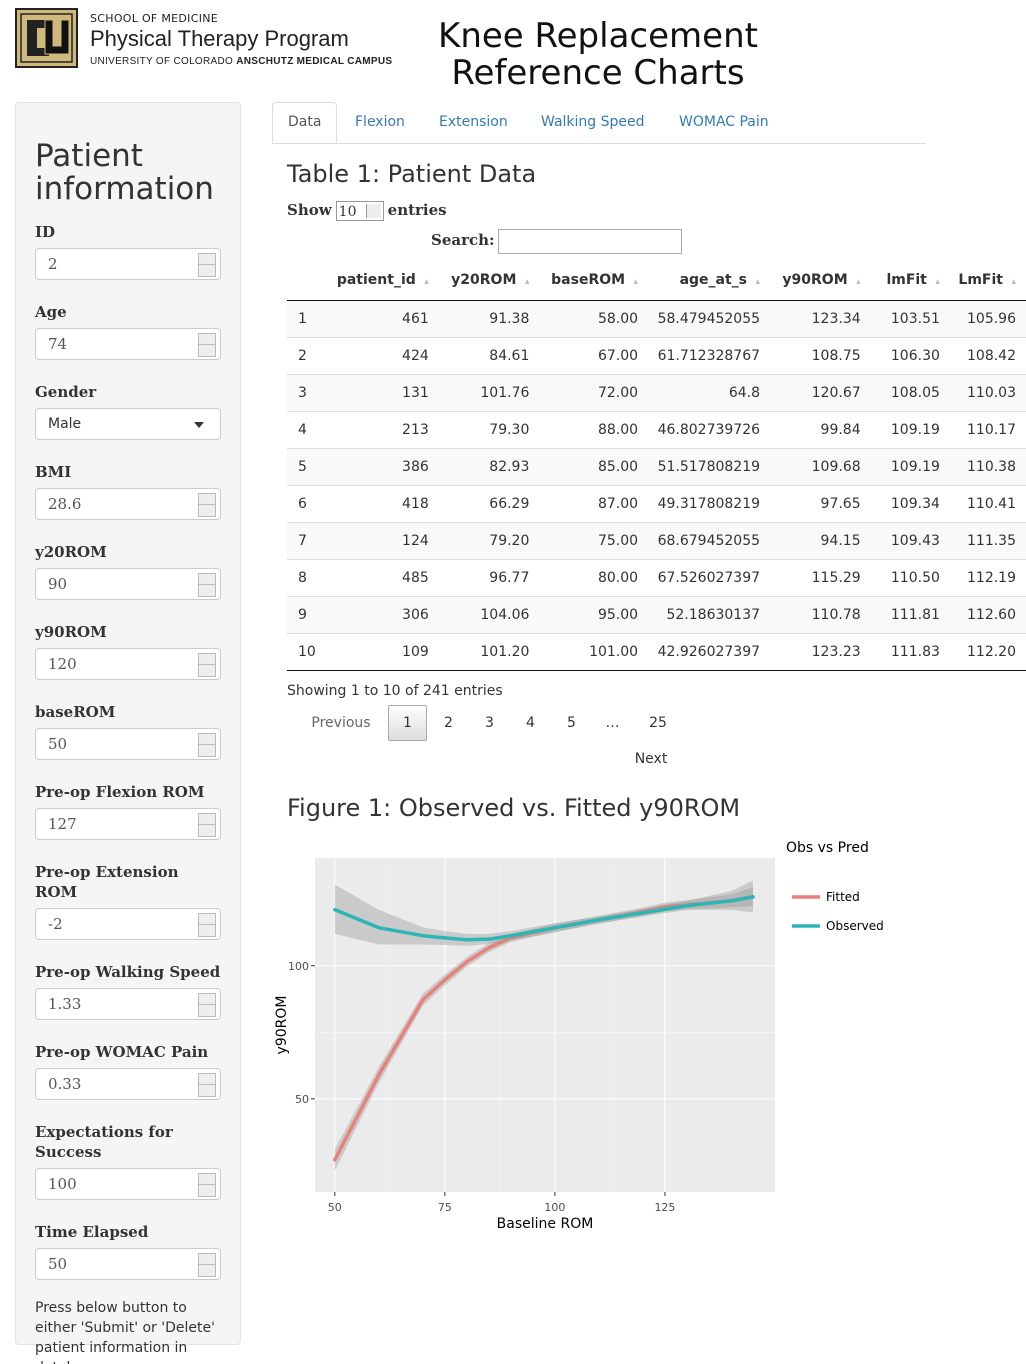 This screenshot has height=1364, width=1026. What do you see at coordinates (709, 280) in the screenshot?
I see `column-header: age_at_s ▴` at bounding box center [709, 280].